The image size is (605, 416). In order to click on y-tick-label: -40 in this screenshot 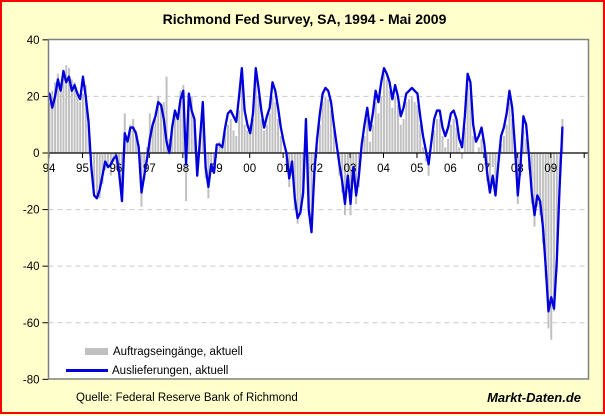, I will do `click(31, 267)`.